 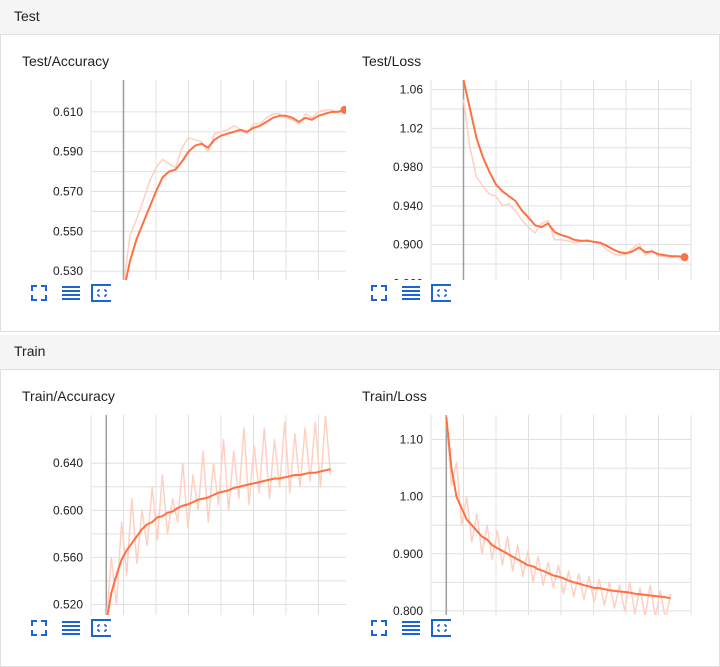 What do you see at coordinates (68, 604) in the screenshot?
I see `y-tick-label: 0.520` at bounding box center [68, 604].